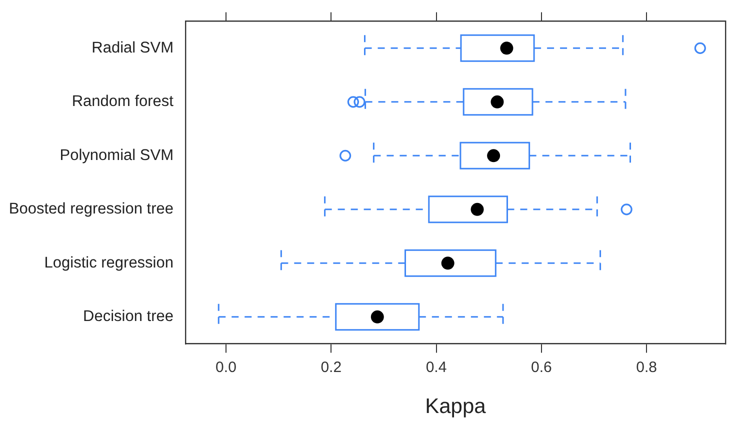  What do you see at coordinates (133, 47) in the screenshot?
I see `y-tick-label: Radial SVM` at bounding box center [133, 47].